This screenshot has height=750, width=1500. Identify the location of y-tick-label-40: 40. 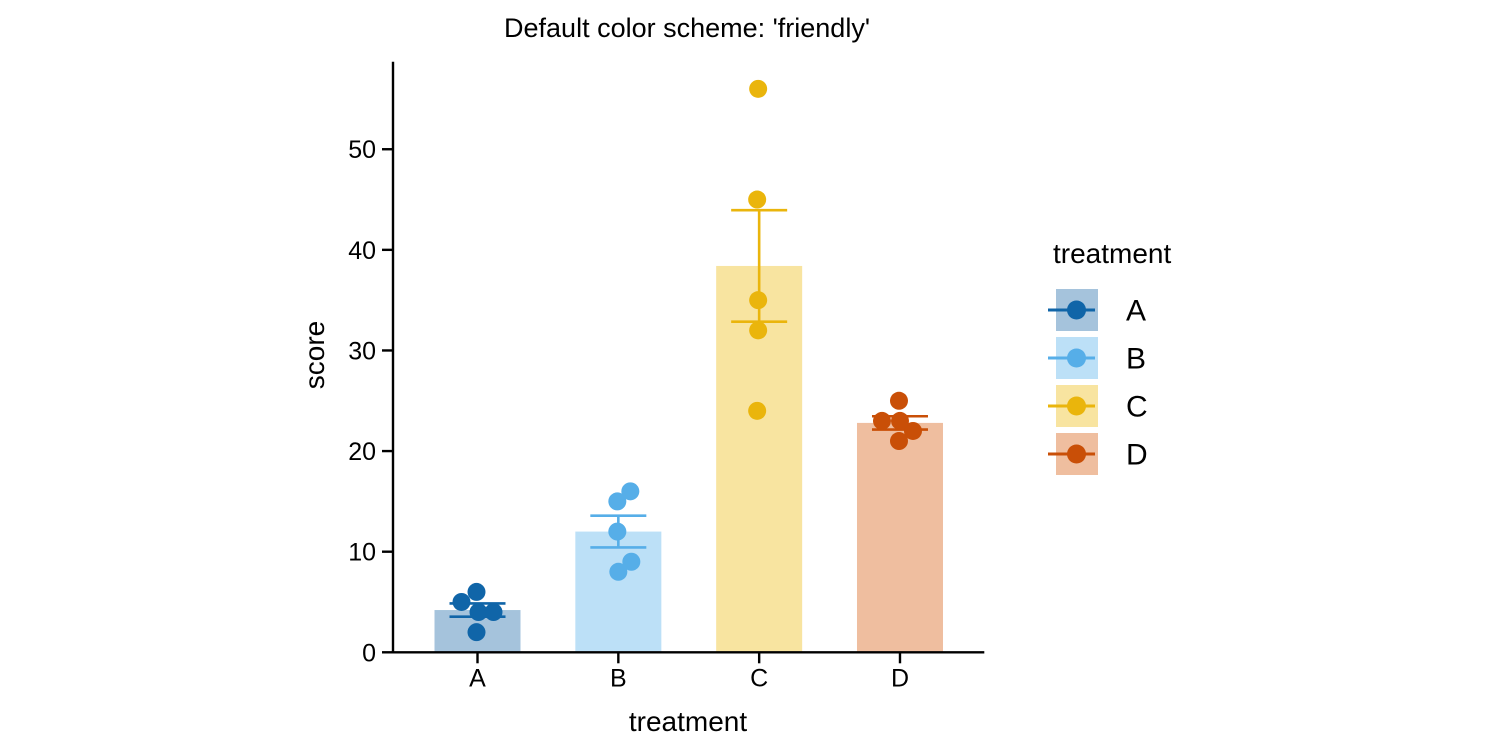
(362, 251).